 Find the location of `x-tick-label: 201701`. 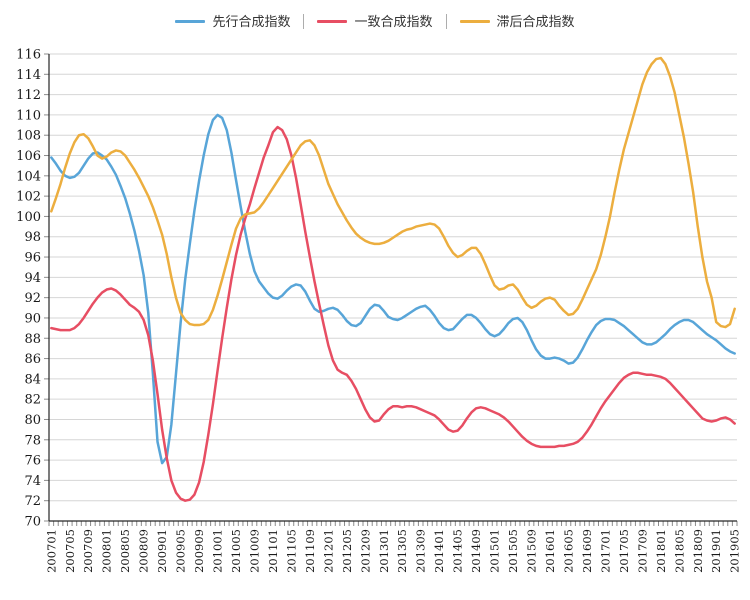

x-tick-label: 201701 is located at coordinates (605, 551).